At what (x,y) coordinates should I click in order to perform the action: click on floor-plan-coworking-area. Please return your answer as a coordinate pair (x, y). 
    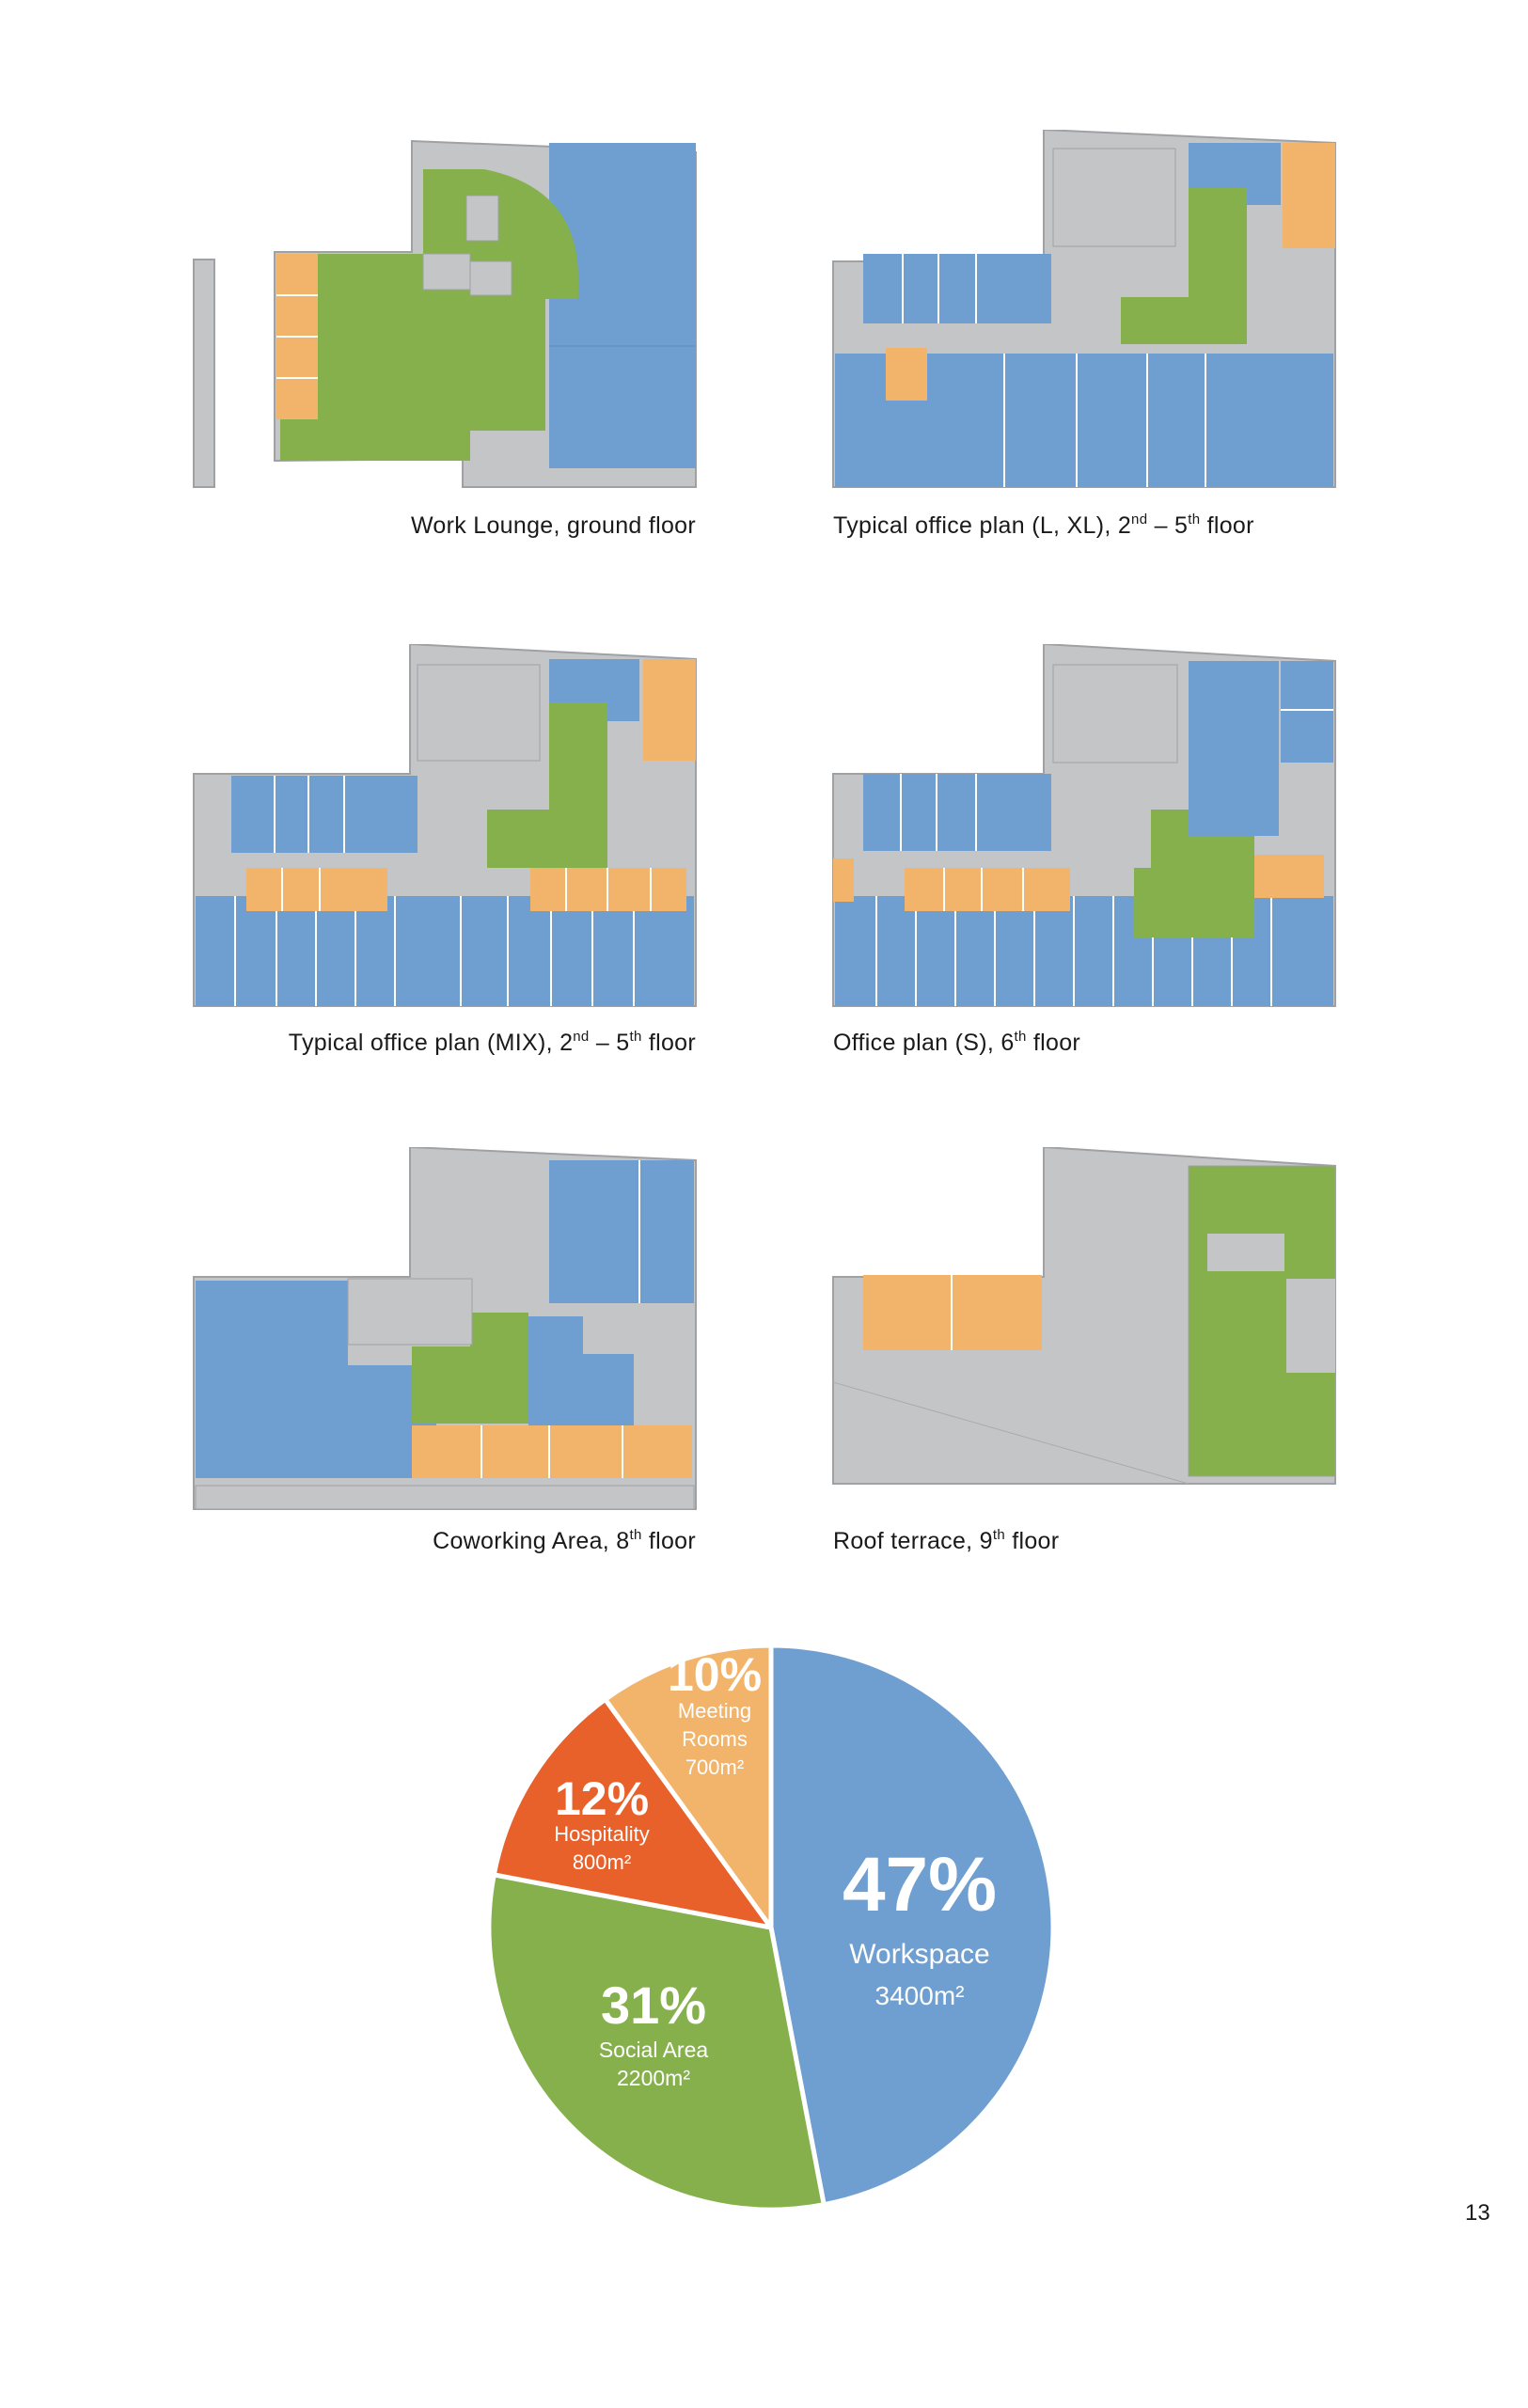
    Looking at the image, I should click on (451, 1335).